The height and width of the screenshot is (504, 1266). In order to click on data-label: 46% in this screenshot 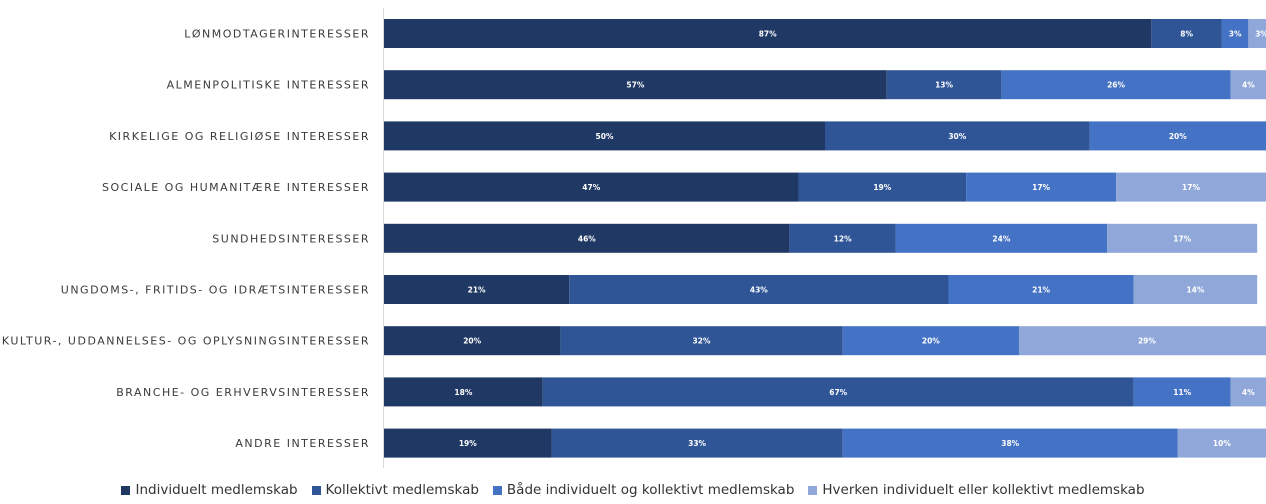, I will do `click(587, 238)`.